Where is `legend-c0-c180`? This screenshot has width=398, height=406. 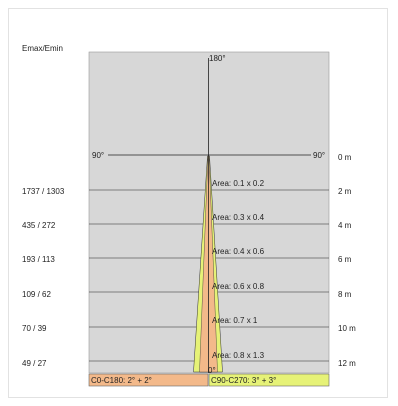 legend-c0-c180 is located at coordinates (148, 380).